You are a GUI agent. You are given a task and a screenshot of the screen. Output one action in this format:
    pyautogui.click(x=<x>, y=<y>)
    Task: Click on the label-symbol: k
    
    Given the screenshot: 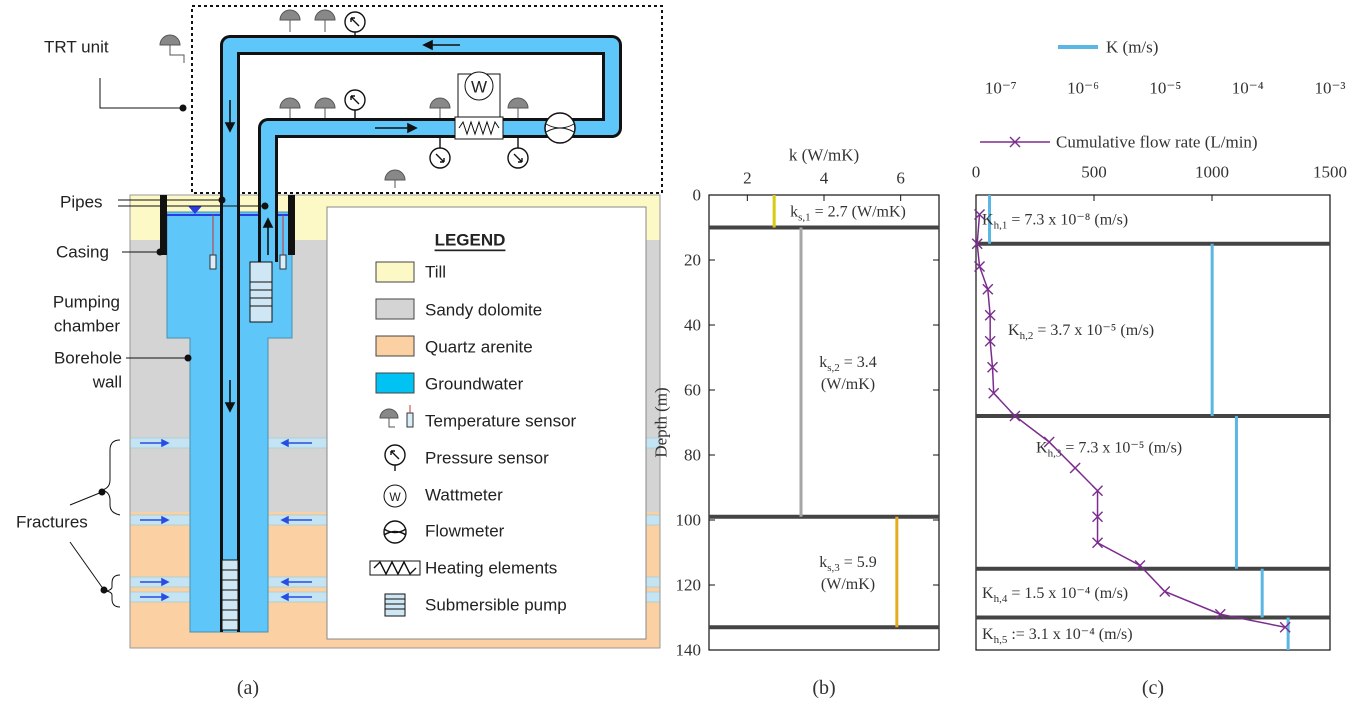 What is the action you would take?
    pyautogui.click(x=823, y=362)
    